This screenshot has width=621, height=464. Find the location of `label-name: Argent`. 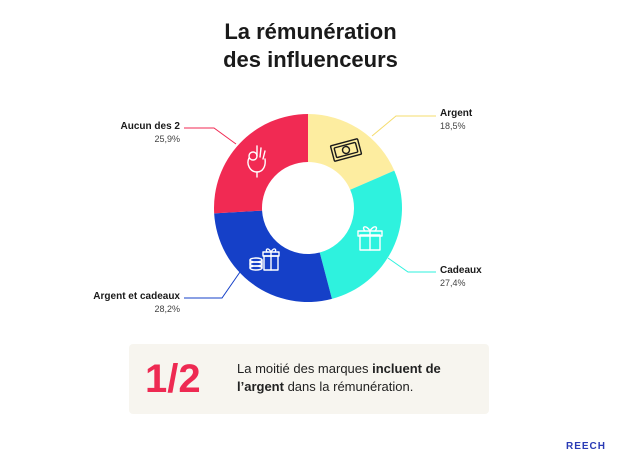

label-name: Argent is located at coordinates (456, 113).